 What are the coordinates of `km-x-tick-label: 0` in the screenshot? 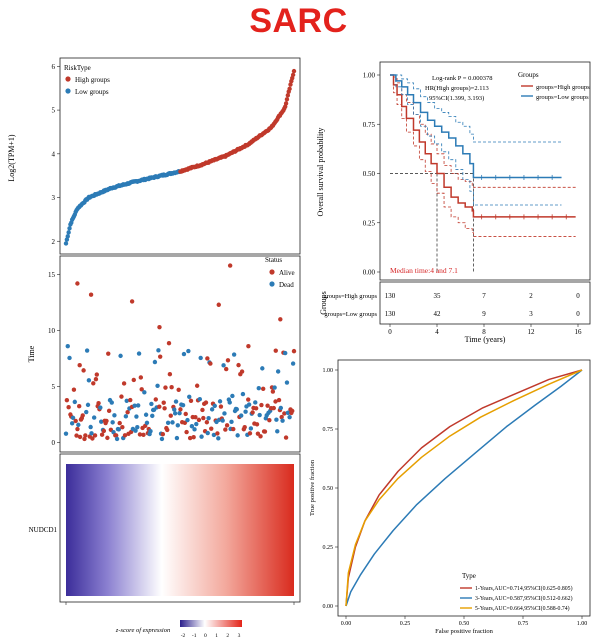 It's located at (390, 332).